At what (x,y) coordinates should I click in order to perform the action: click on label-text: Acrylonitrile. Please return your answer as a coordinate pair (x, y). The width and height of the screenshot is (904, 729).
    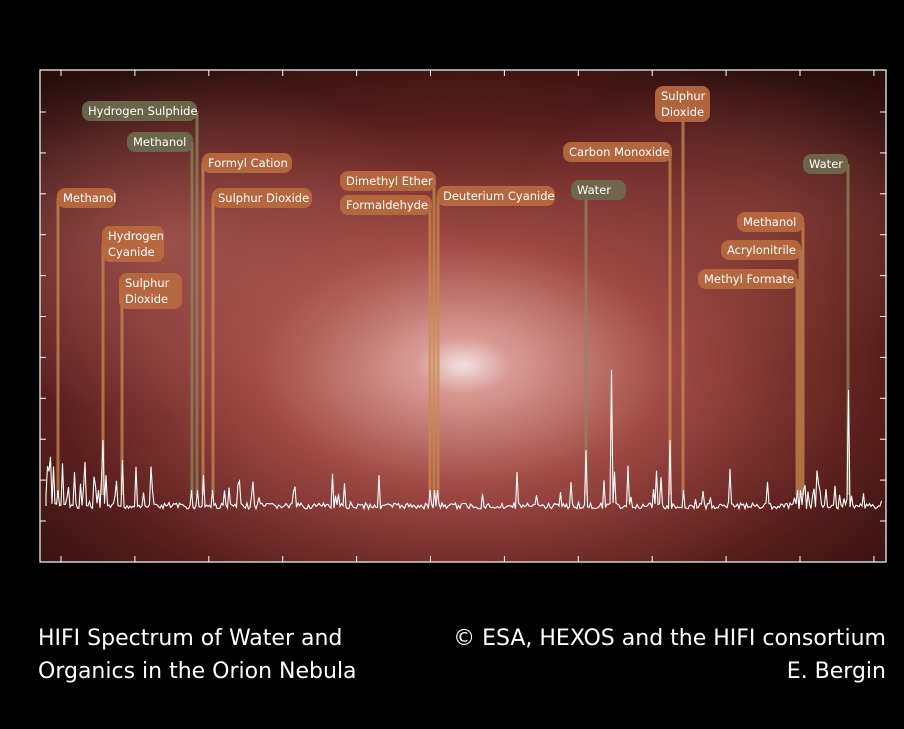
    Looking at the image, I should click on (761, 250).